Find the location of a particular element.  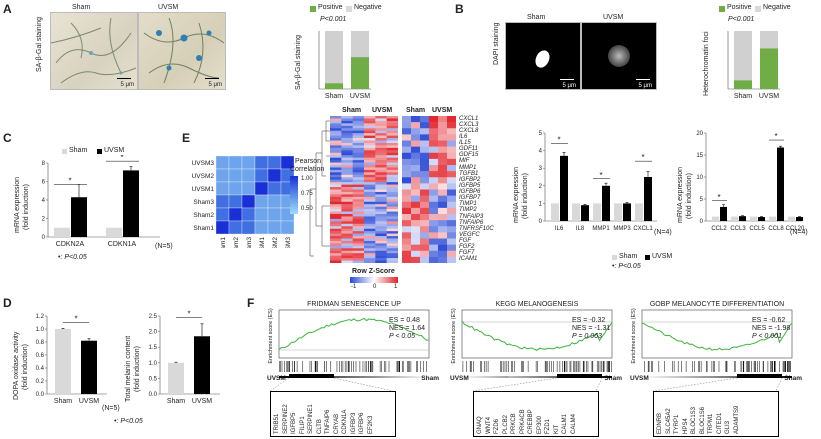

gsea-ylabel: Enrichment score (ES) is located at coordinates (454, 335).